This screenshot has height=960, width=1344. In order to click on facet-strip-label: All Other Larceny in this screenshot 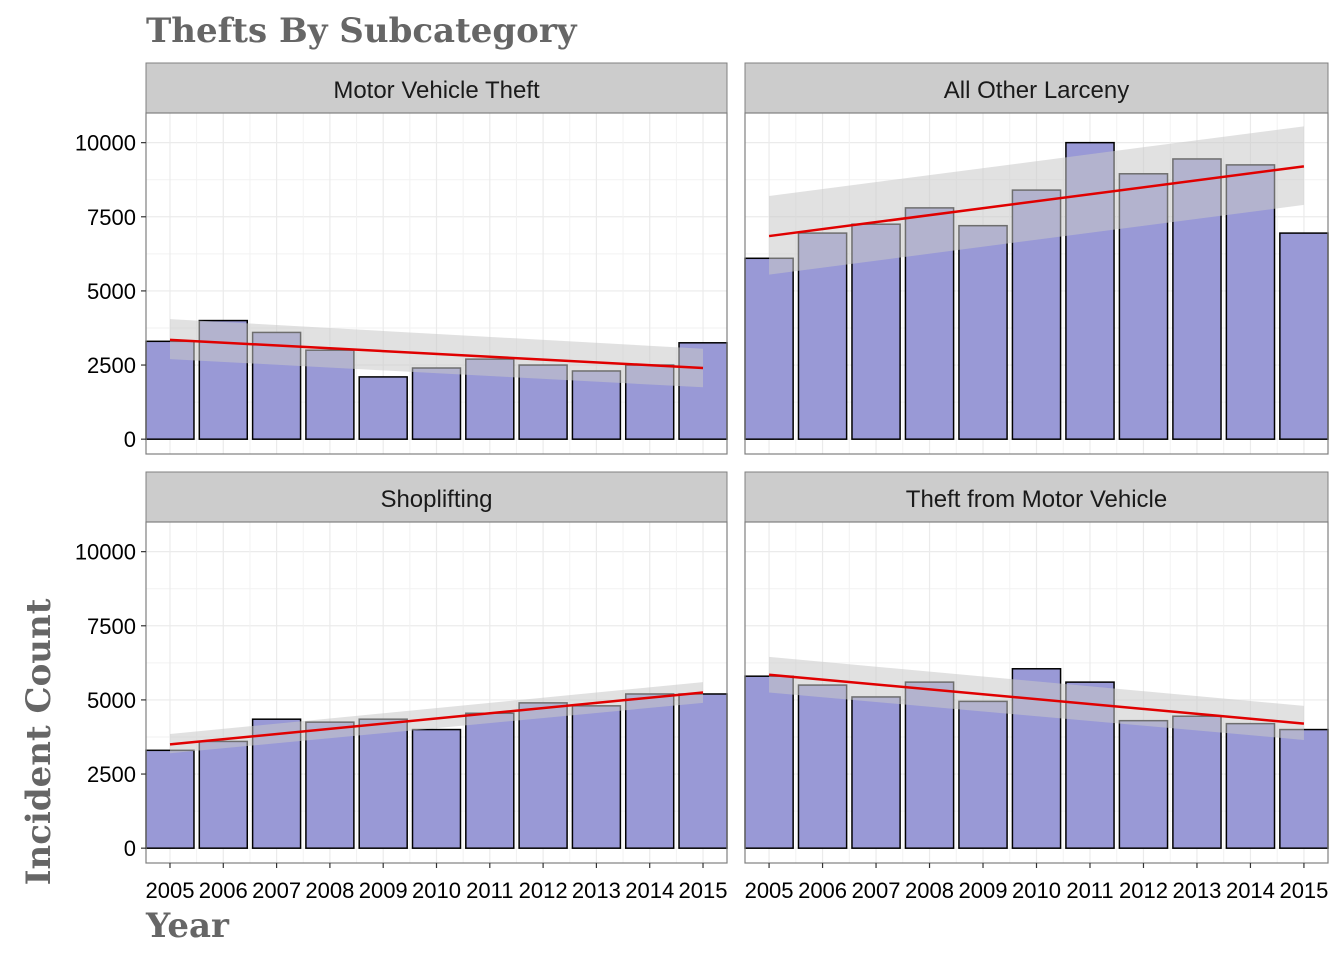, I will do `click(1036, 90)`.